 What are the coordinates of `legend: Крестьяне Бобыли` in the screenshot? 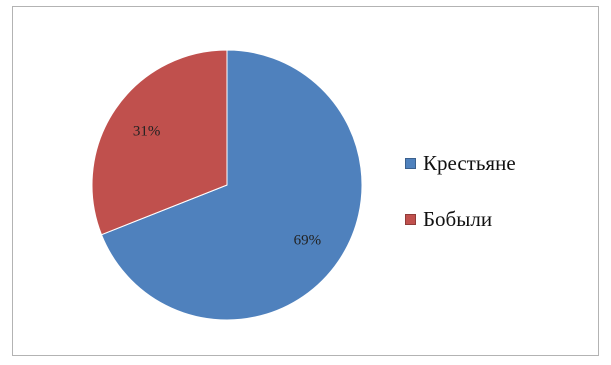 It's located at (460, 206).